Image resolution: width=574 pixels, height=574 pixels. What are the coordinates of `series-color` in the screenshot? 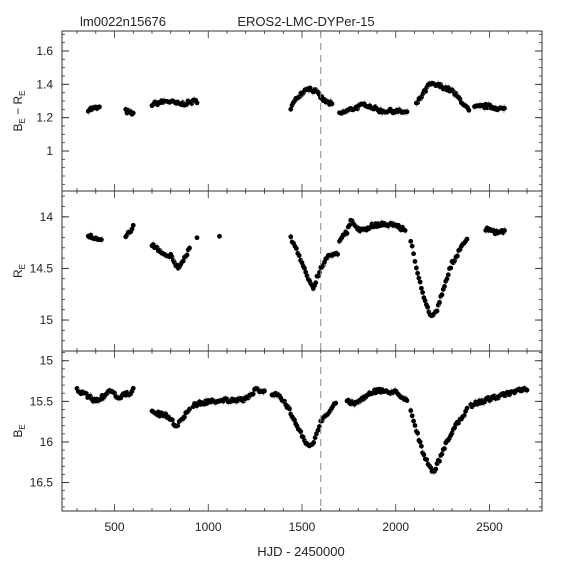 It's located at (296, 98).